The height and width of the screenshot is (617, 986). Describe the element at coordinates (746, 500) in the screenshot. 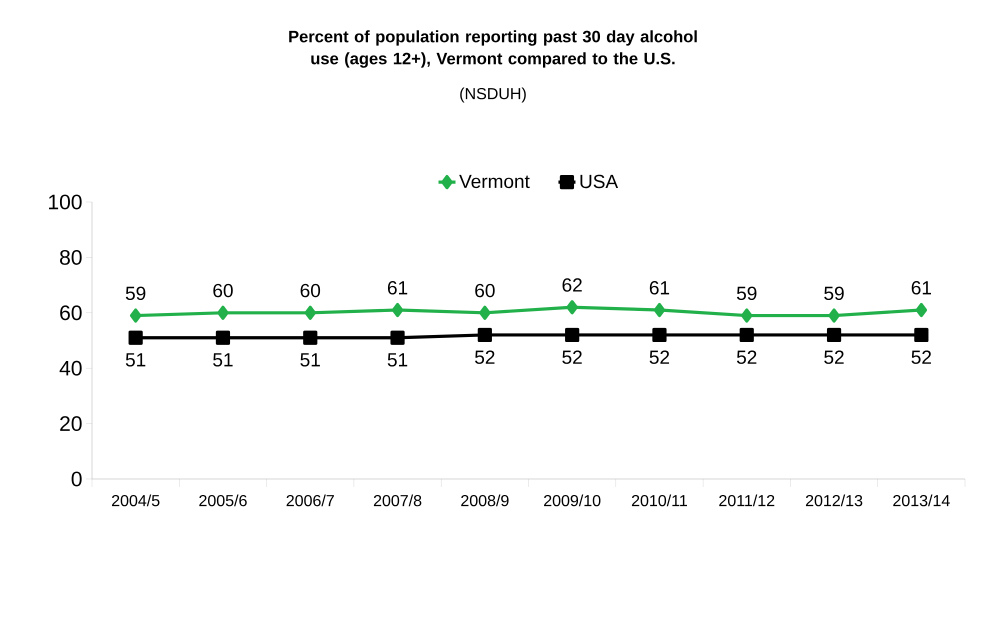

I see `x-tick-label: 2011/12` at that location.